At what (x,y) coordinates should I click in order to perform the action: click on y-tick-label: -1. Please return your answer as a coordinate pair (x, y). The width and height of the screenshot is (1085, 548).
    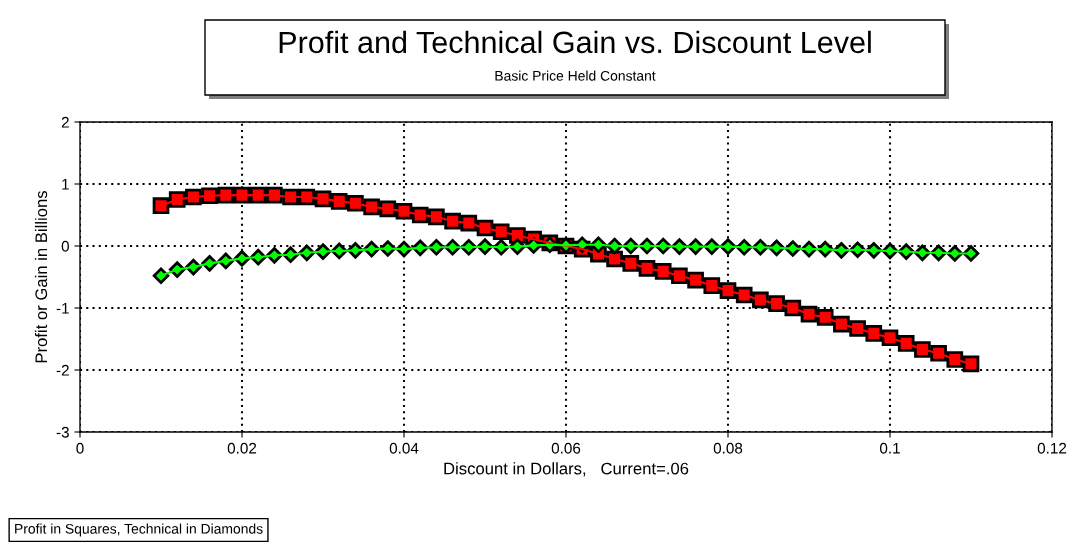
    Looking at the image, I should click on (62, 308).